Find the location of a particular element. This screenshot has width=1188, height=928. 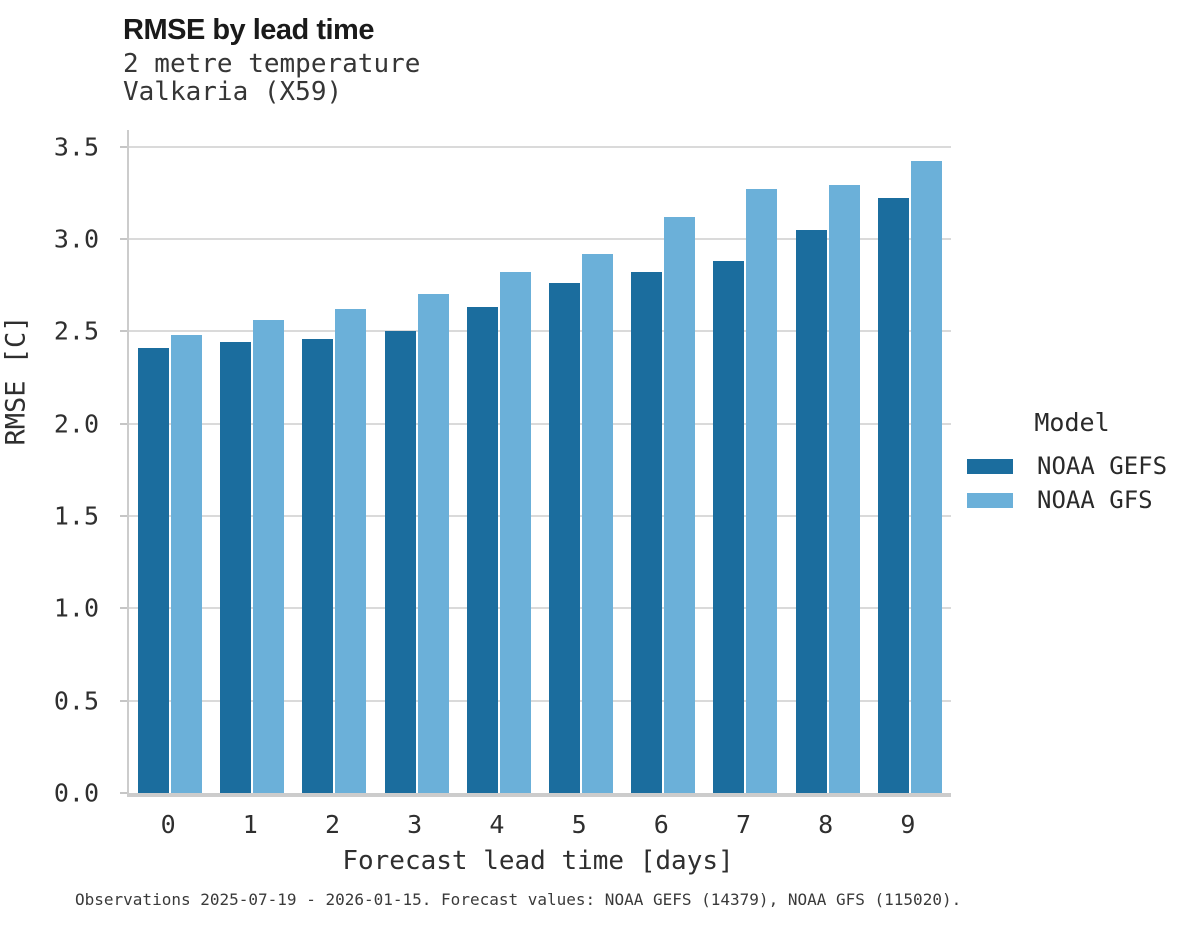

x-tick-label-6: 6 is located at coordinates (661, 824).